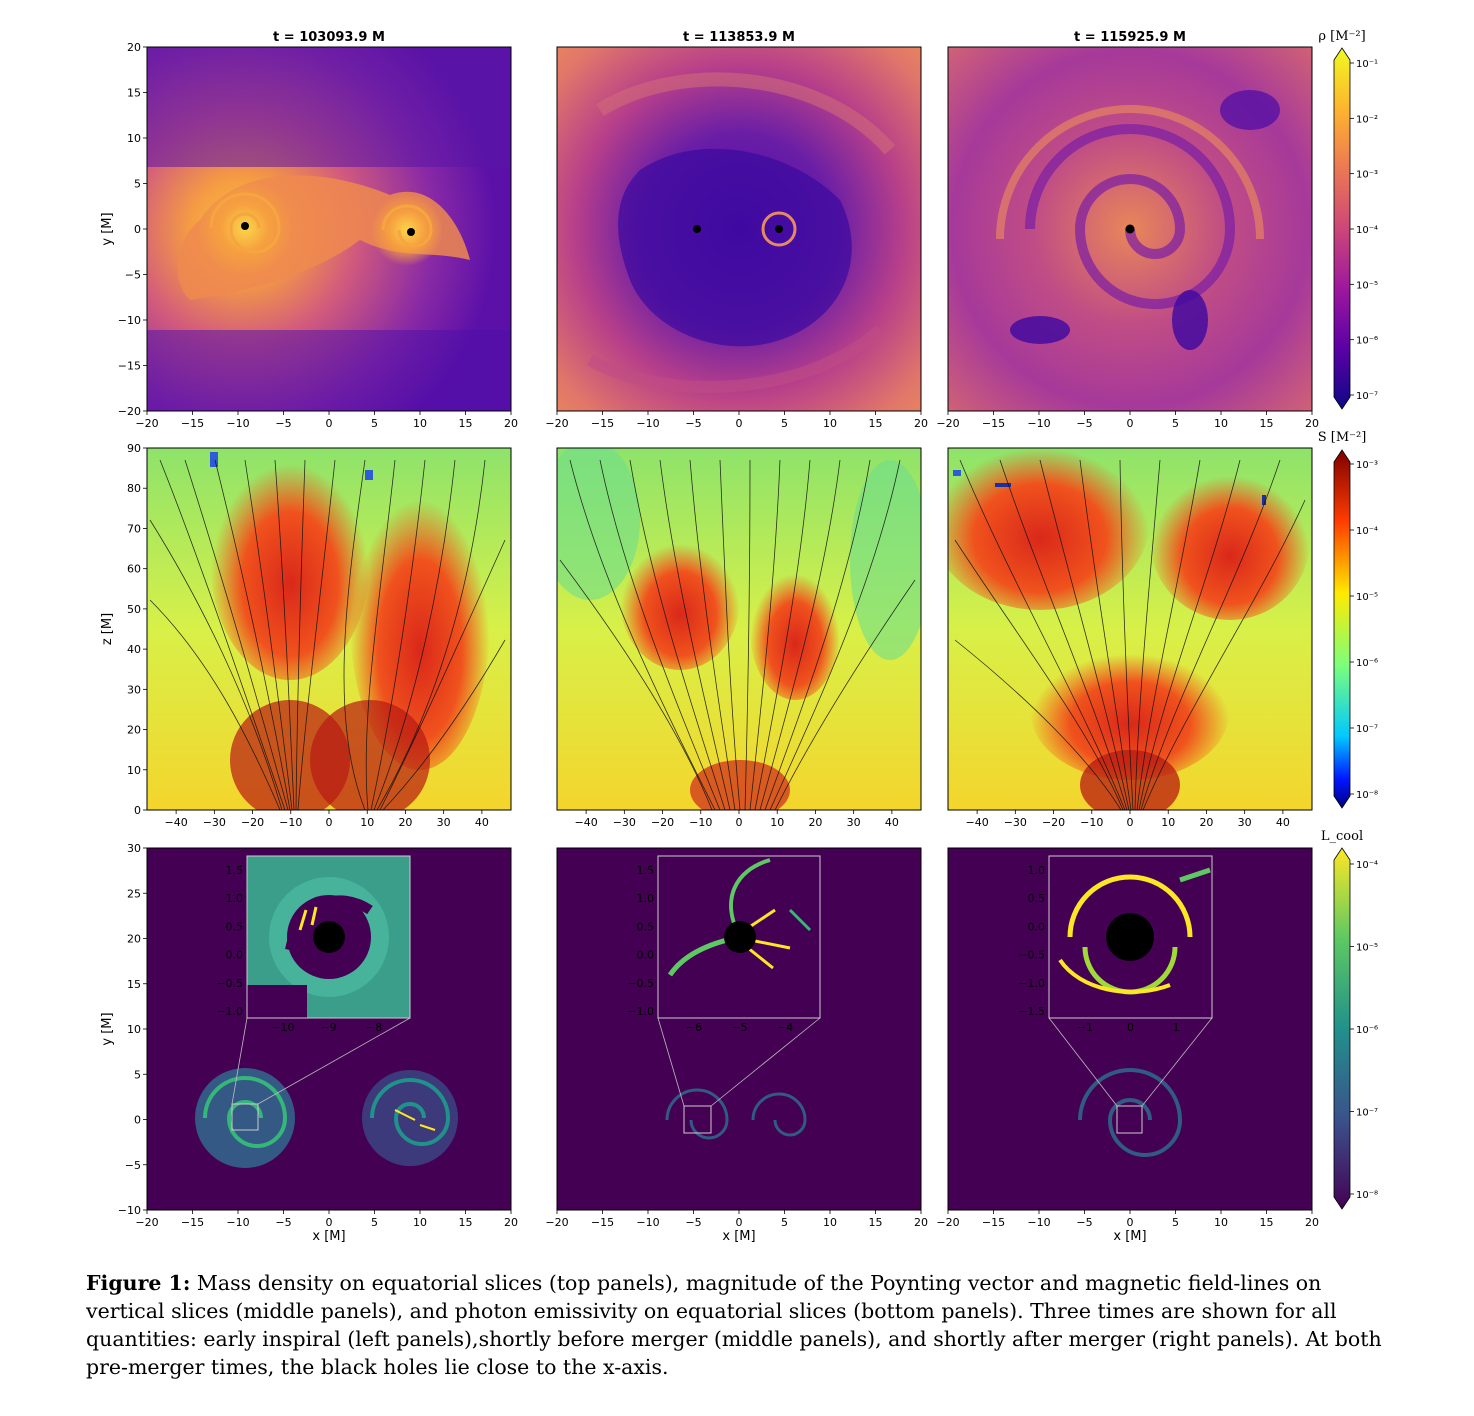 This screenshot has width=1474, height=1416. Describe the element at coordinates (1085, 1027) in the screenshot. I see `inset-x-tick-label: −1` at that location.